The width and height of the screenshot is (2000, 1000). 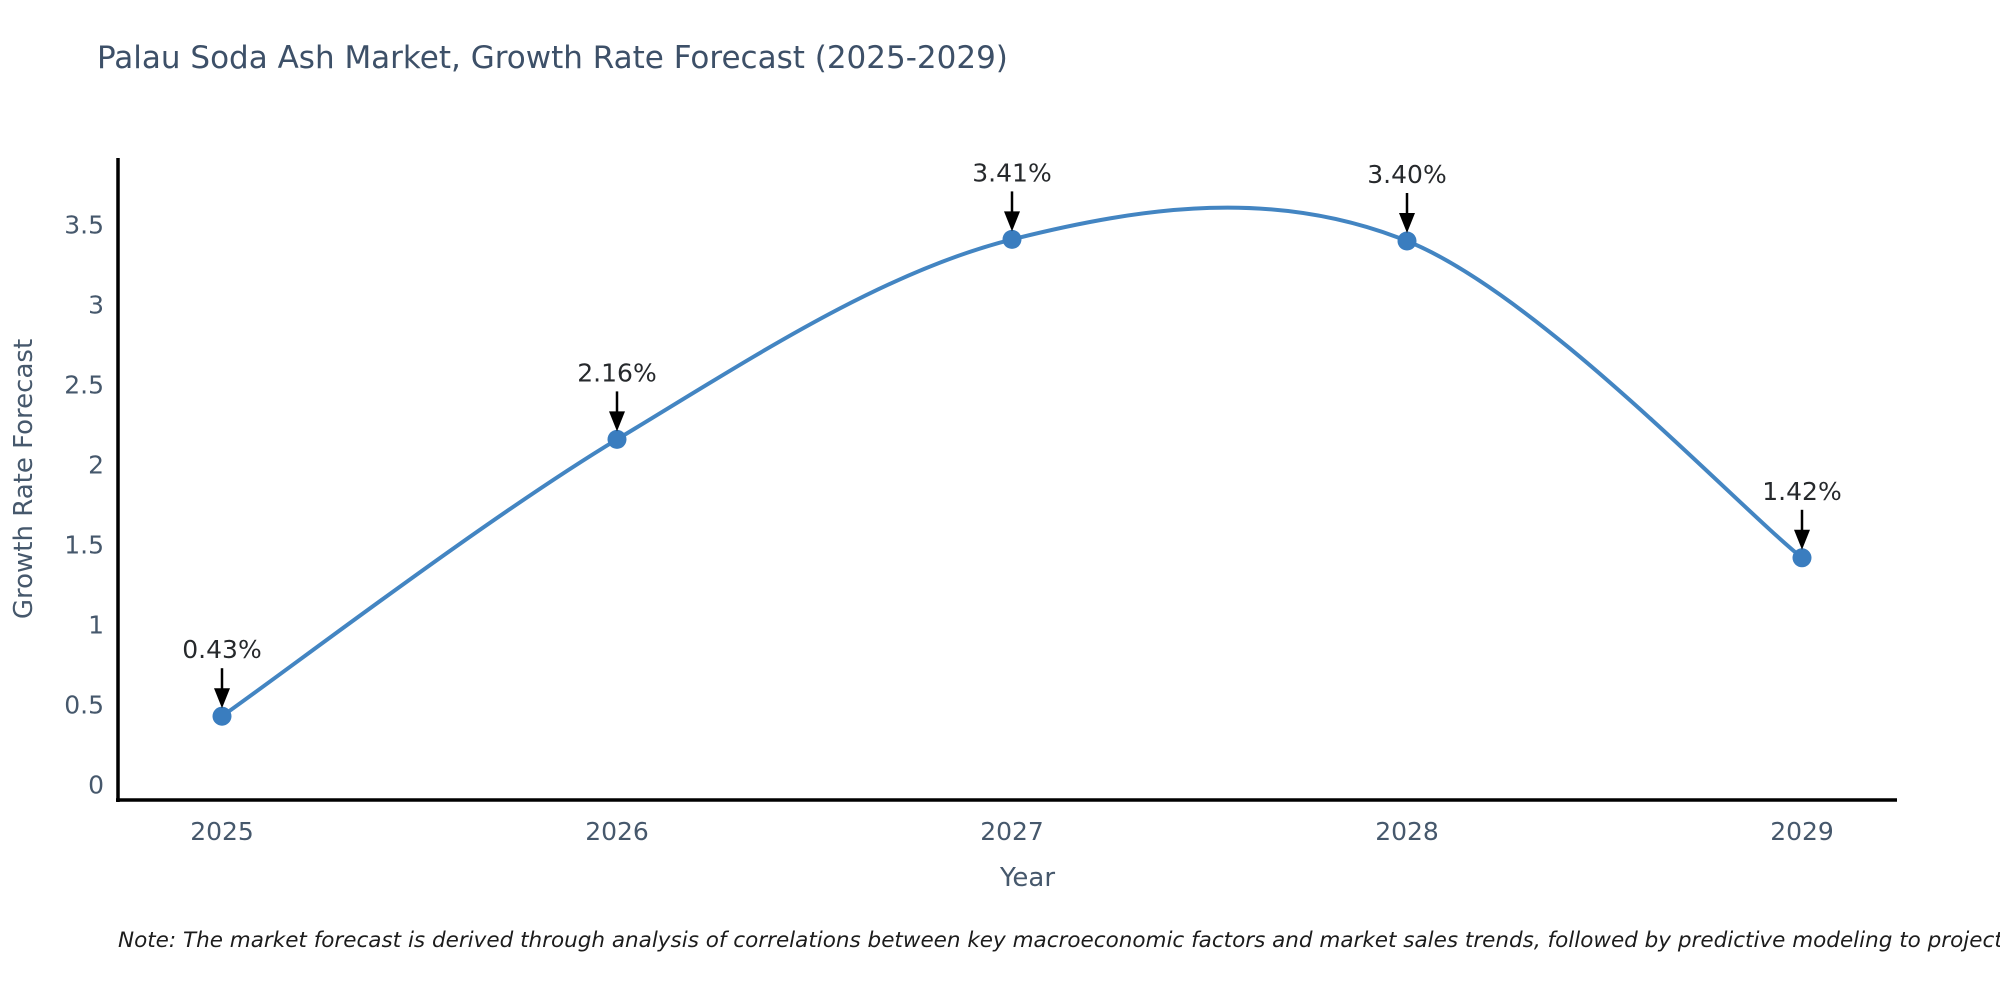 What do you see at coordinates (84, 545) in the screenshot?
I see `y-tick-label: 1.5` at bounding box center [84, 545].